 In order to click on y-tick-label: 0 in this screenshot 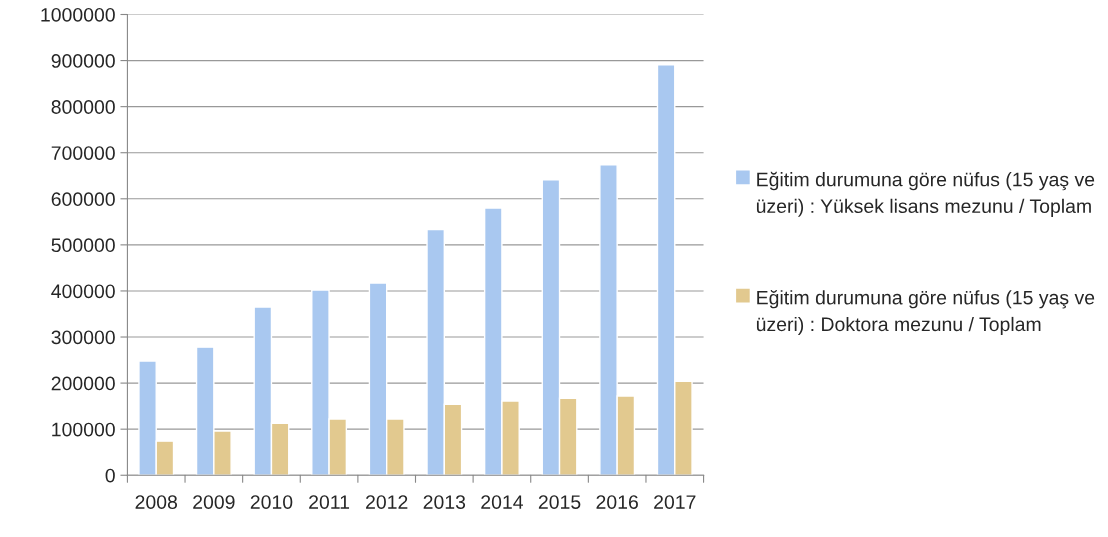, I will do `click(110, 475)`.